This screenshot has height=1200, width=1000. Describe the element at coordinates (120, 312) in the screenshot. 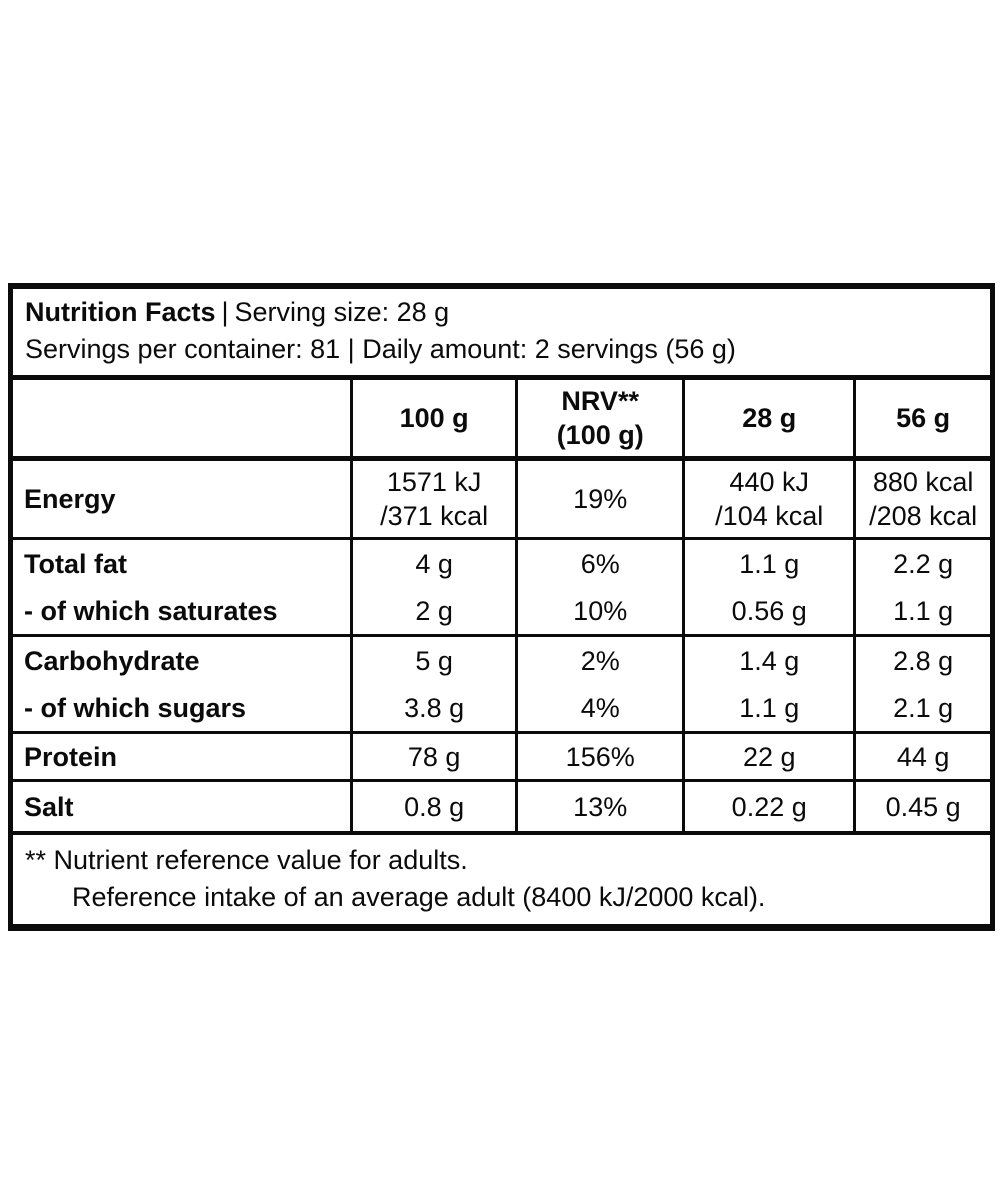

I see `label-title: Nutrition Facts` at that location.